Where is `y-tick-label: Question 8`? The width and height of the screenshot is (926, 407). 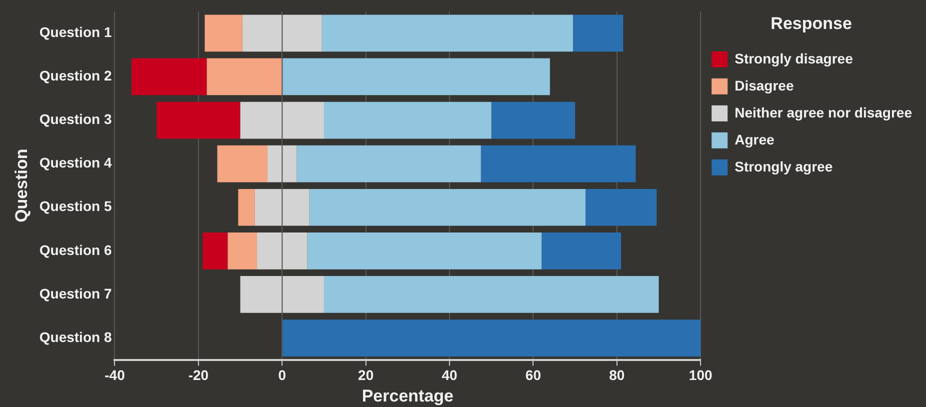
y-tick-label: Question 8 is located at coordinates (75, 336).